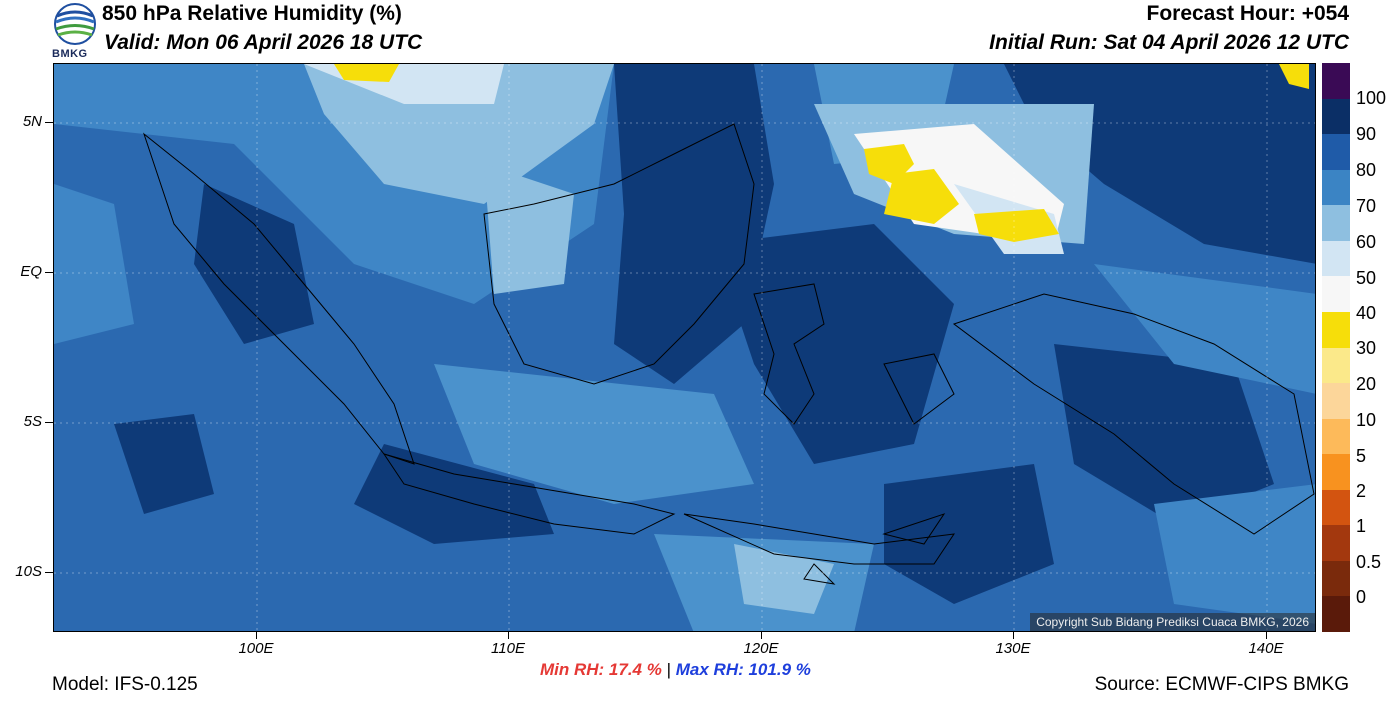 The image size is (1400, 709). I want to click on min-max-summary: Min RH: 17.4 % | Max RH: 101.9 %, so click(675, 670).